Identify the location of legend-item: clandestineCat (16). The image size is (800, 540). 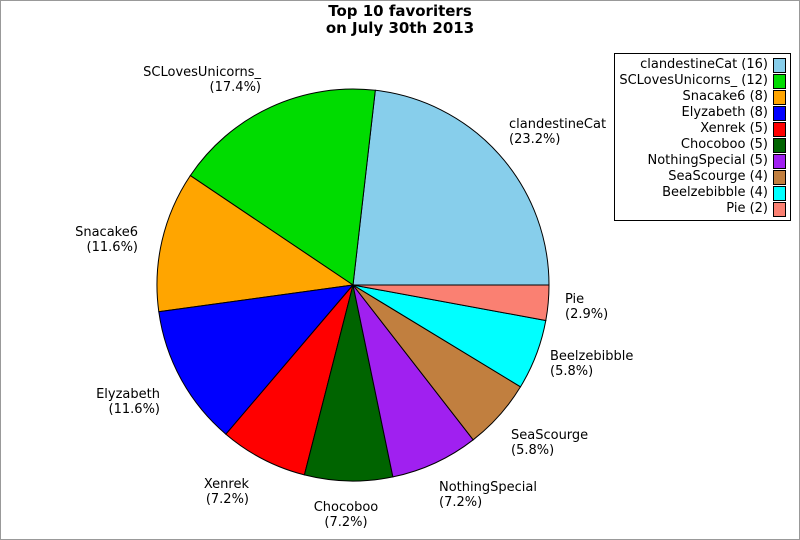
(702, 65).